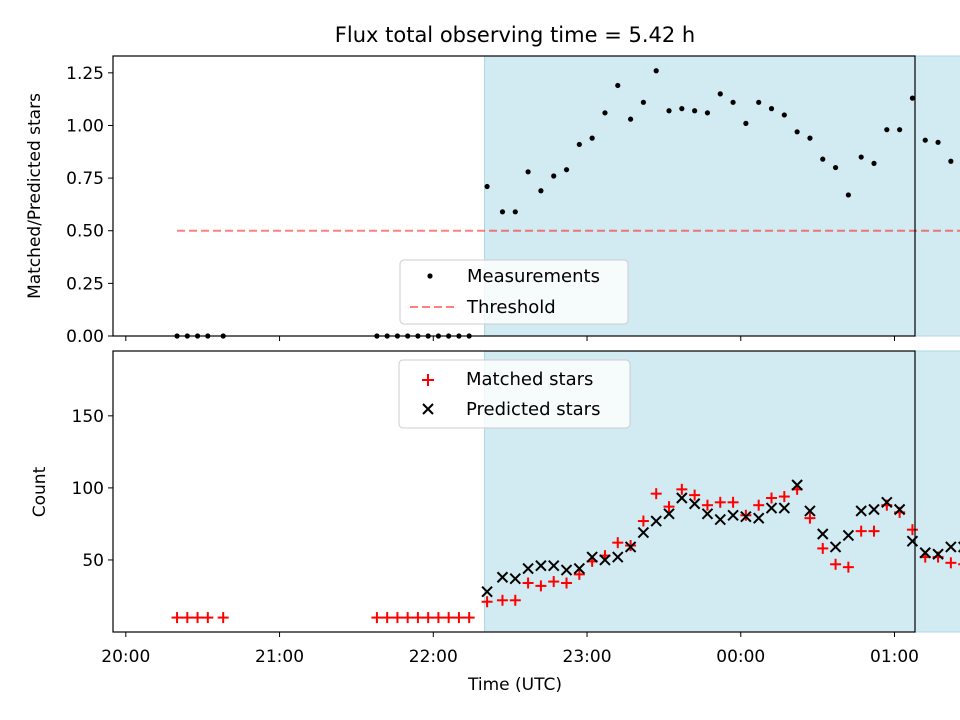  What do you see at coordinates (85, 74) in the screenshot?
I see `y-tick-label: 1.25` at bounding box center [85, 74].